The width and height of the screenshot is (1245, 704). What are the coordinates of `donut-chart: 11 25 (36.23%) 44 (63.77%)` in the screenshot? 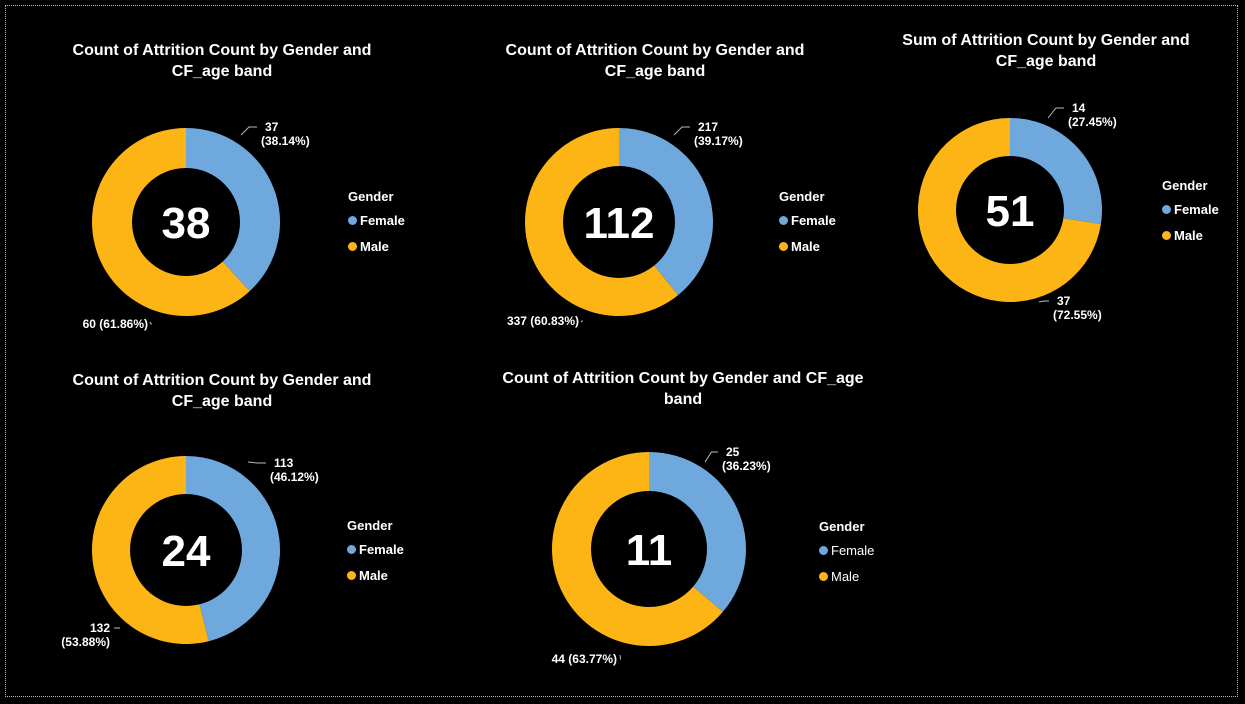 It's located at (661, 555).